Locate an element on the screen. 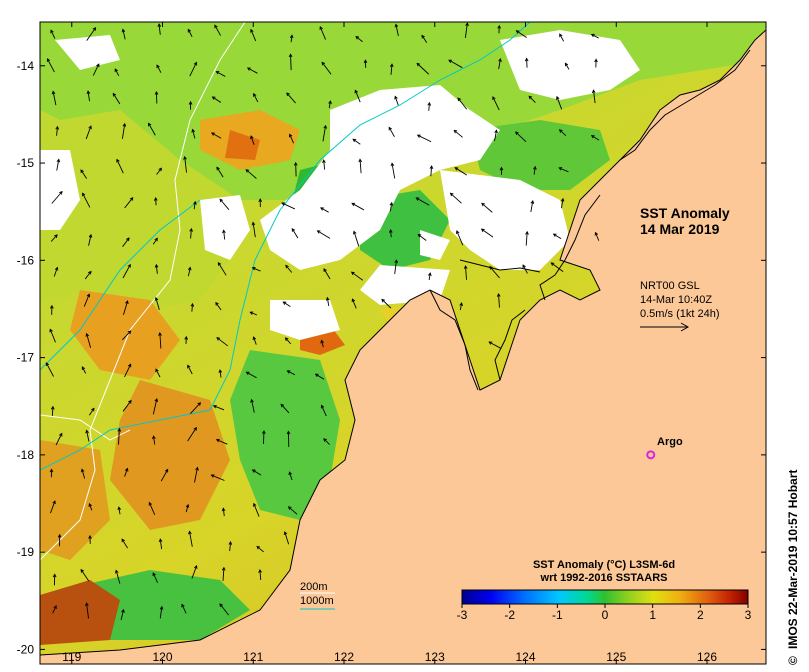 The width and height of the screenshot is (809, 672). sst-anomaly-patch is located at coordinates (80, 612).